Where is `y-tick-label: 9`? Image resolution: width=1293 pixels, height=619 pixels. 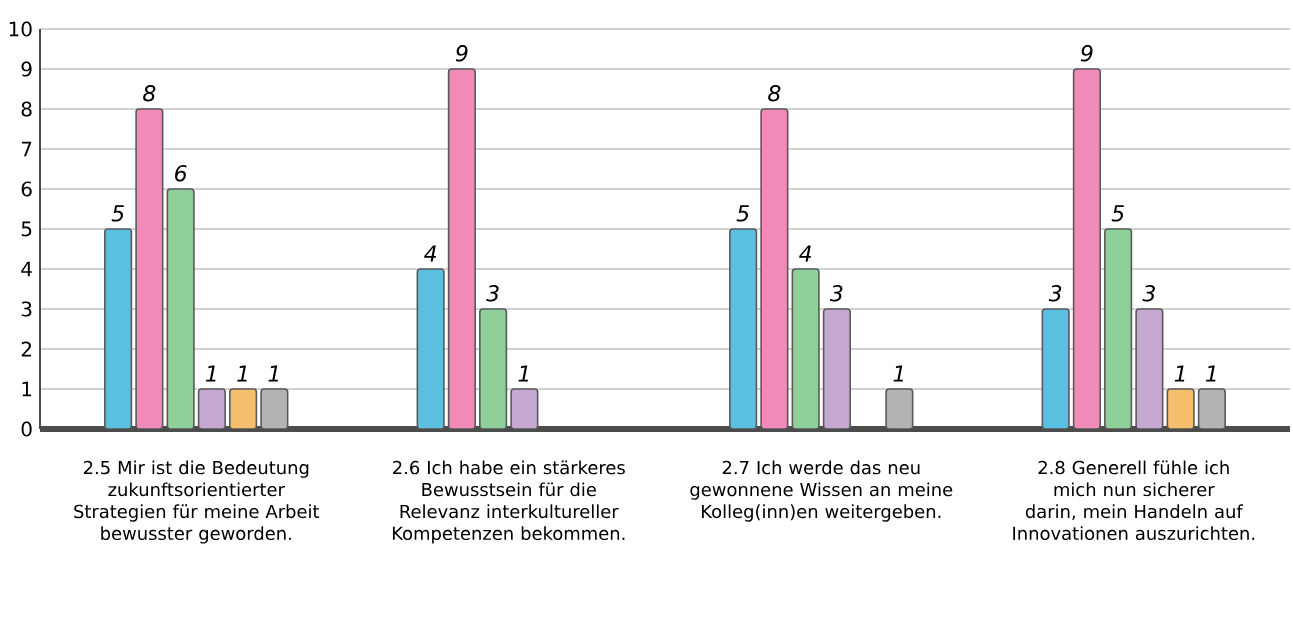 y-tick-label: 9 is located at coordinates (26, 69).